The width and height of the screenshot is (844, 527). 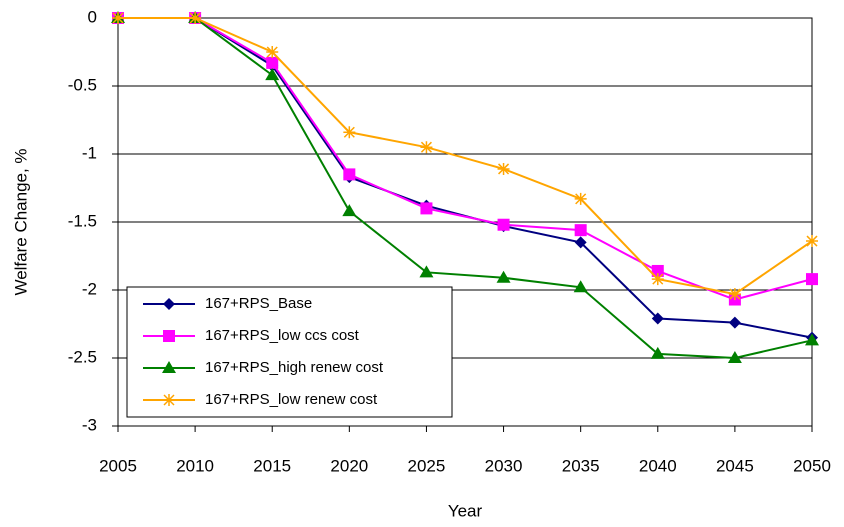 I want to click on legend-label: 167+RPS_Base, so click(x=258, y=303).